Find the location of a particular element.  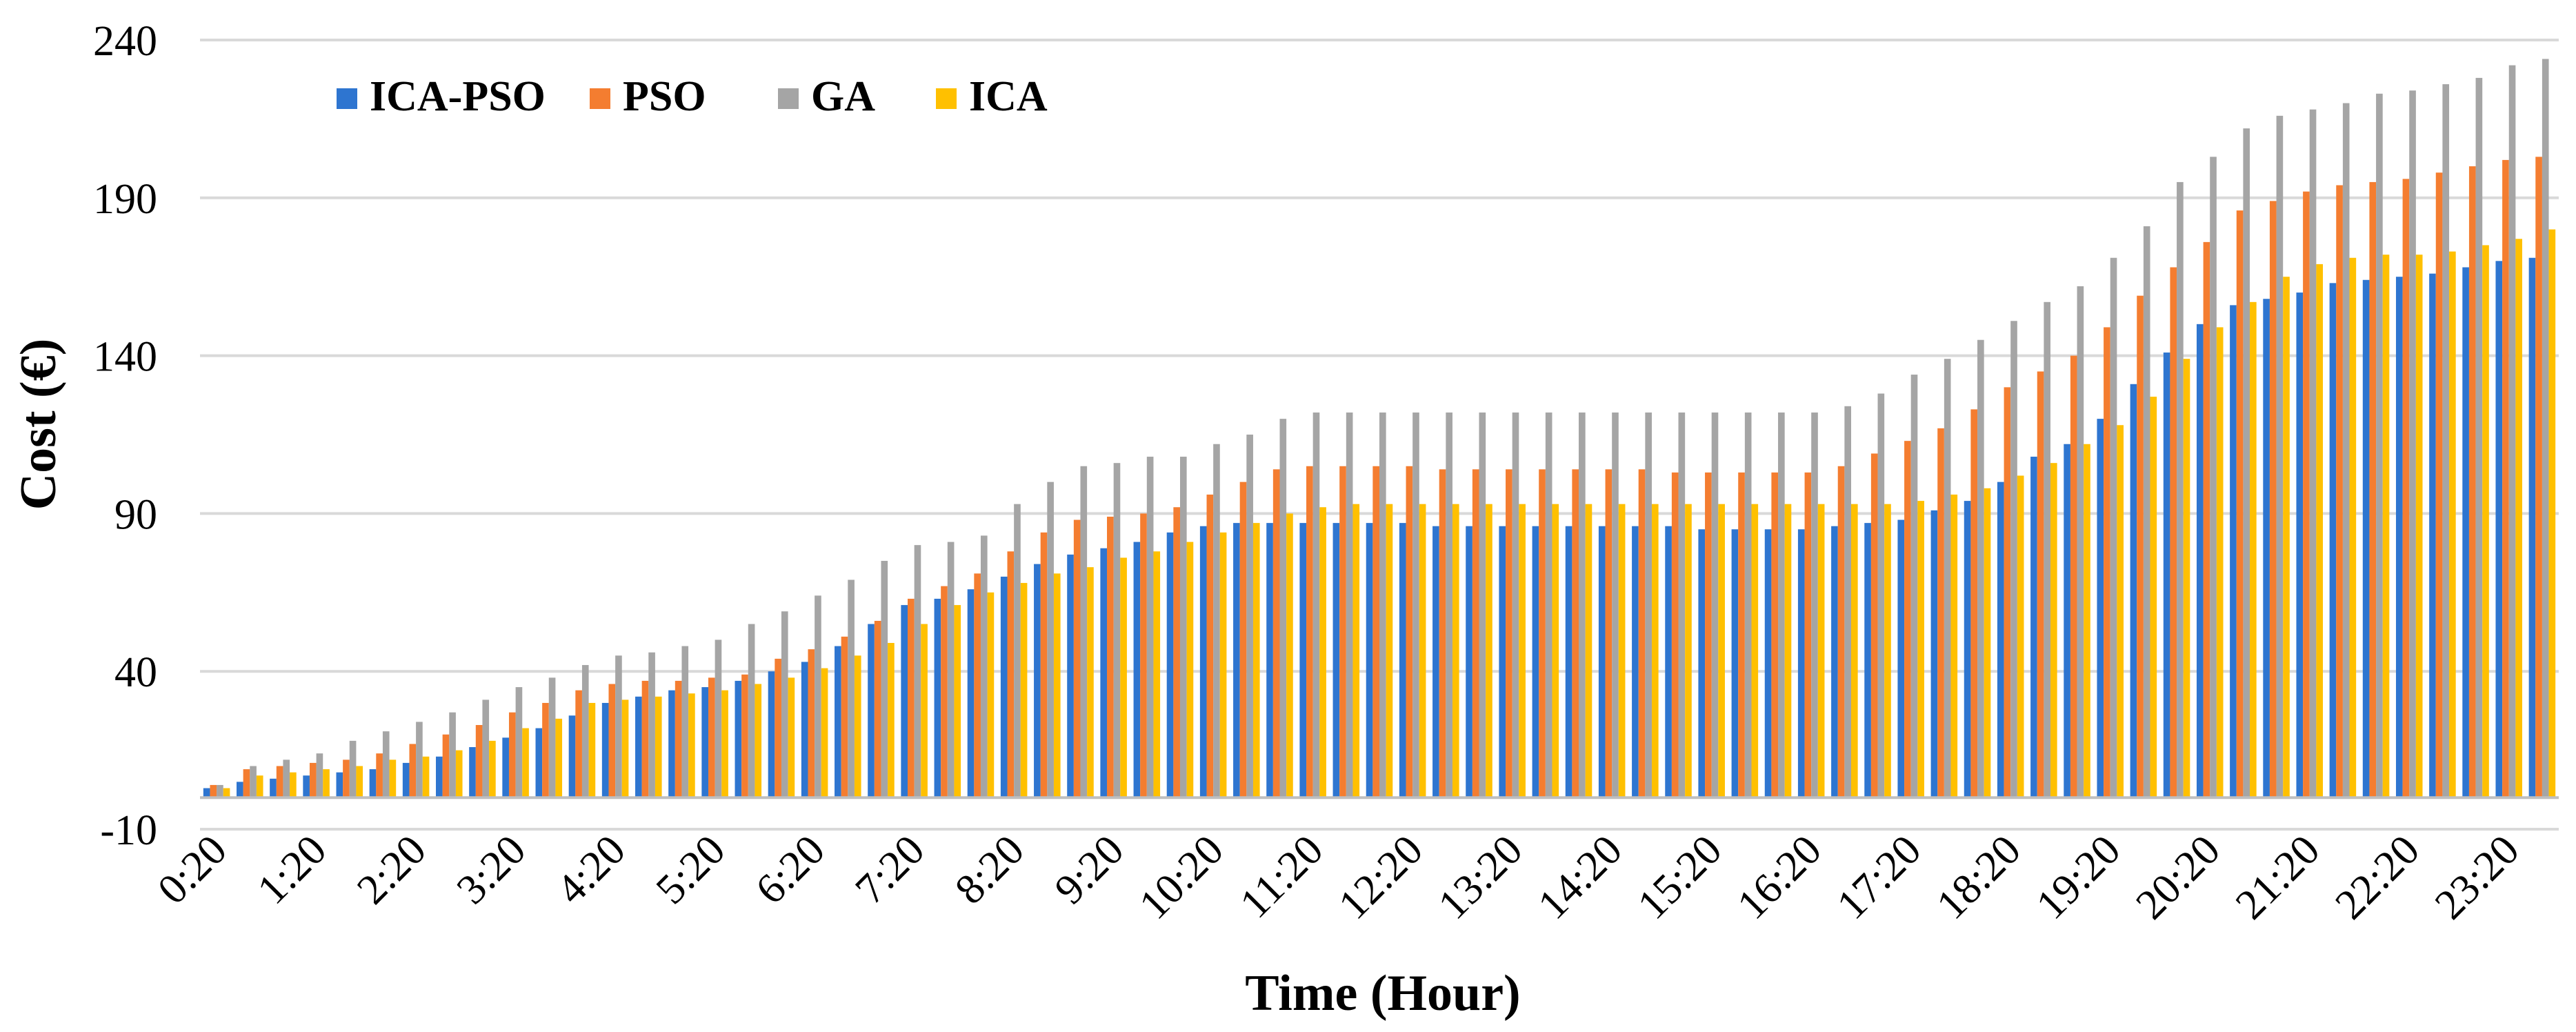

x-tick-label: 16:20 is located at coordinates (1779, 877).